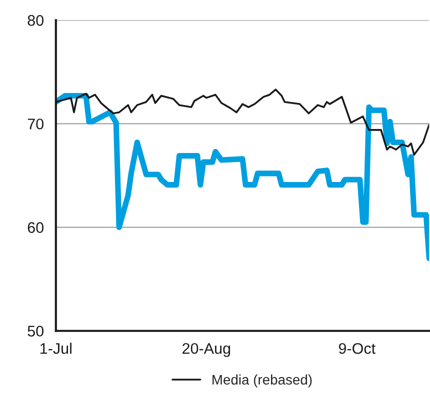  I want to click on y-tick-label: 60, so click(36, 227).